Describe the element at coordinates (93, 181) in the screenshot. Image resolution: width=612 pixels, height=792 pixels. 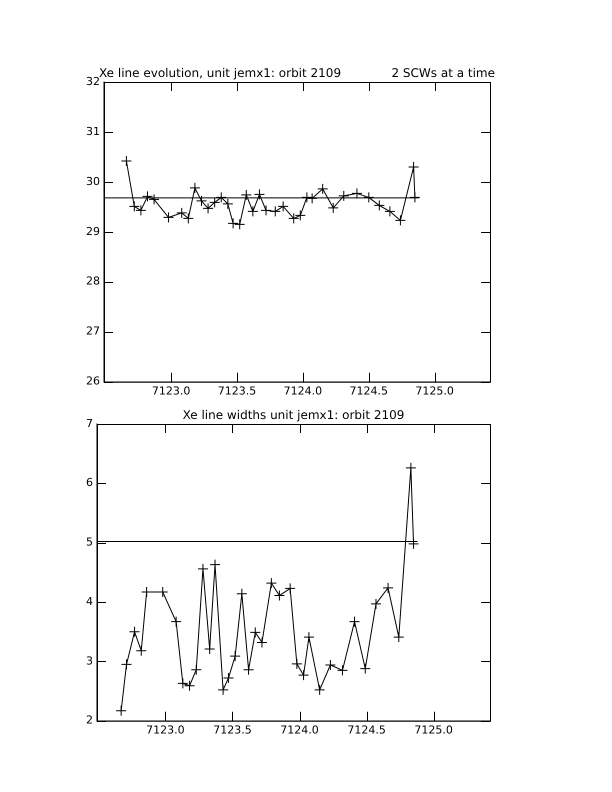
I see `y-tick-label: 30` at that location.